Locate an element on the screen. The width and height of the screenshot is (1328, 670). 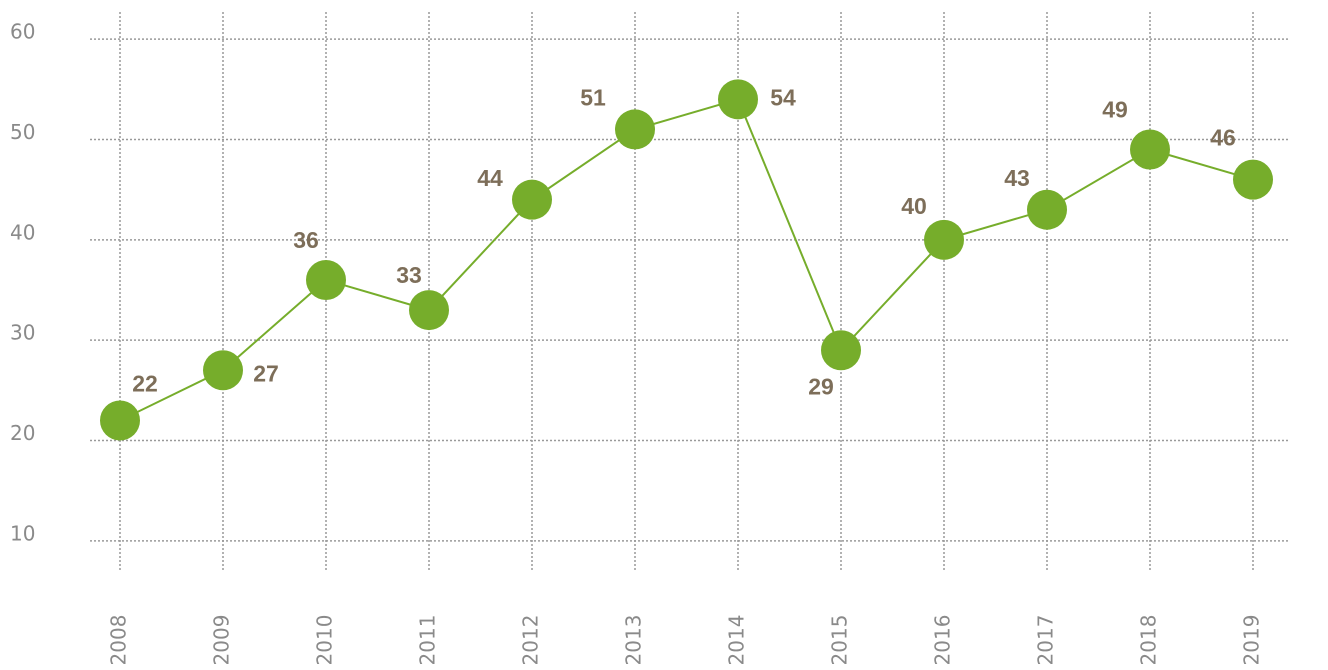
x-tick-label: 2017 is located at coordinates (1046, 640).